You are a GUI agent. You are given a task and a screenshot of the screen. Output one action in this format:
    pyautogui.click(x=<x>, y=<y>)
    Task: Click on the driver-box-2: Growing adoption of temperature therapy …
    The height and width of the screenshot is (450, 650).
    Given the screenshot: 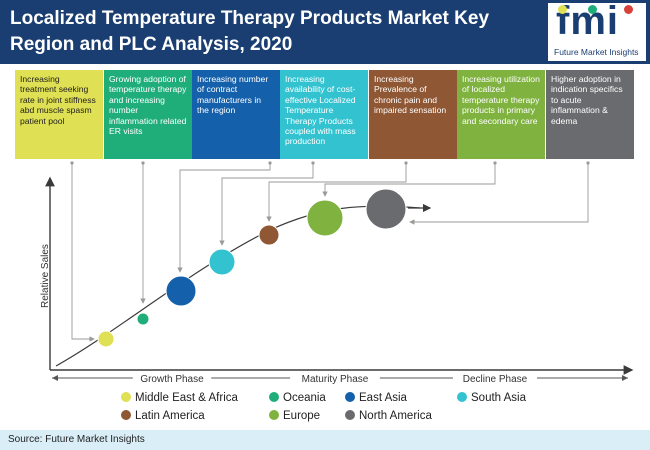 What is the action you would take?
    pyautogui.click(x=148, y=114)
    